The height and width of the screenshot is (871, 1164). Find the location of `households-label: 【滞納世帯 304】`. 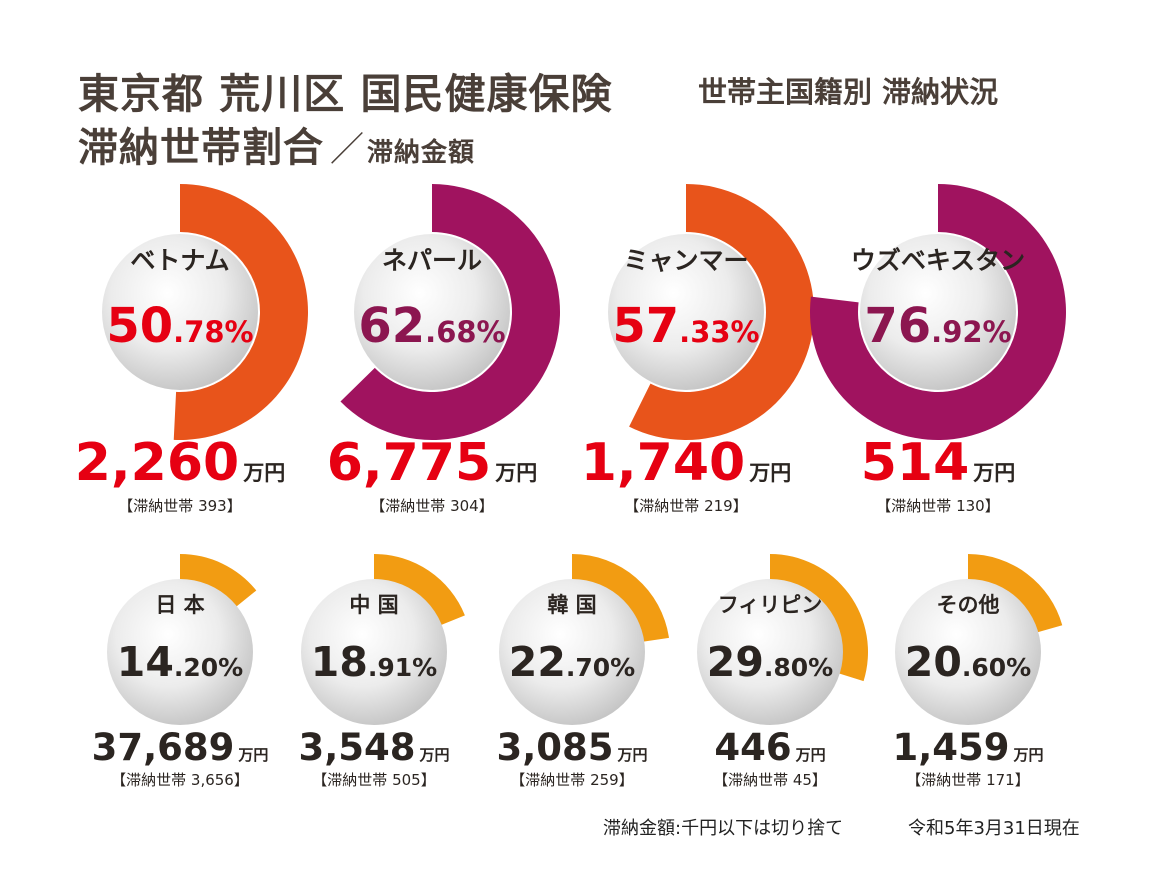

households-label: 【滞納世帯 304】 is located at coordinates (431, 506).